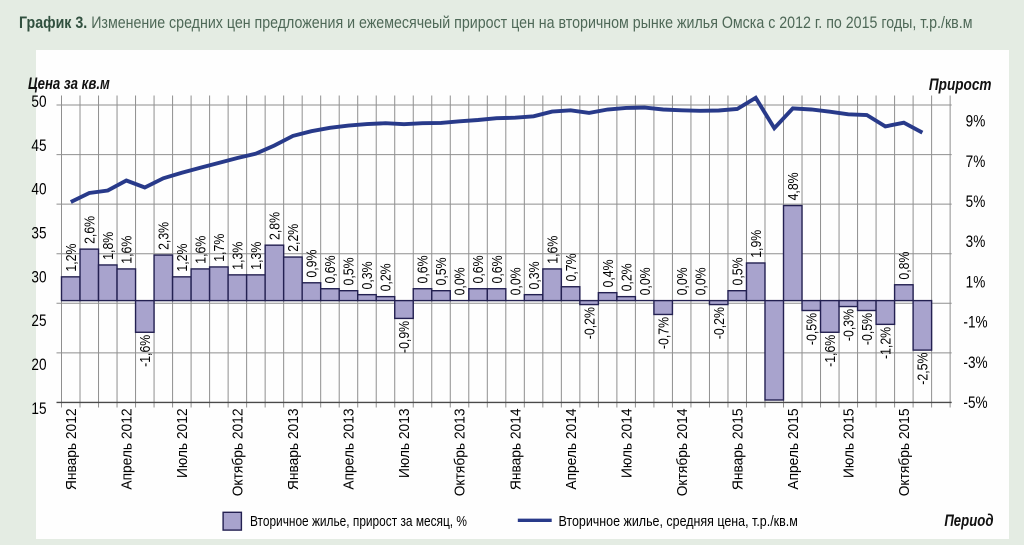 This screenshot has height=545, width=1024. I want to click on svg-text: Октябрь 2012, so click(237, 452).